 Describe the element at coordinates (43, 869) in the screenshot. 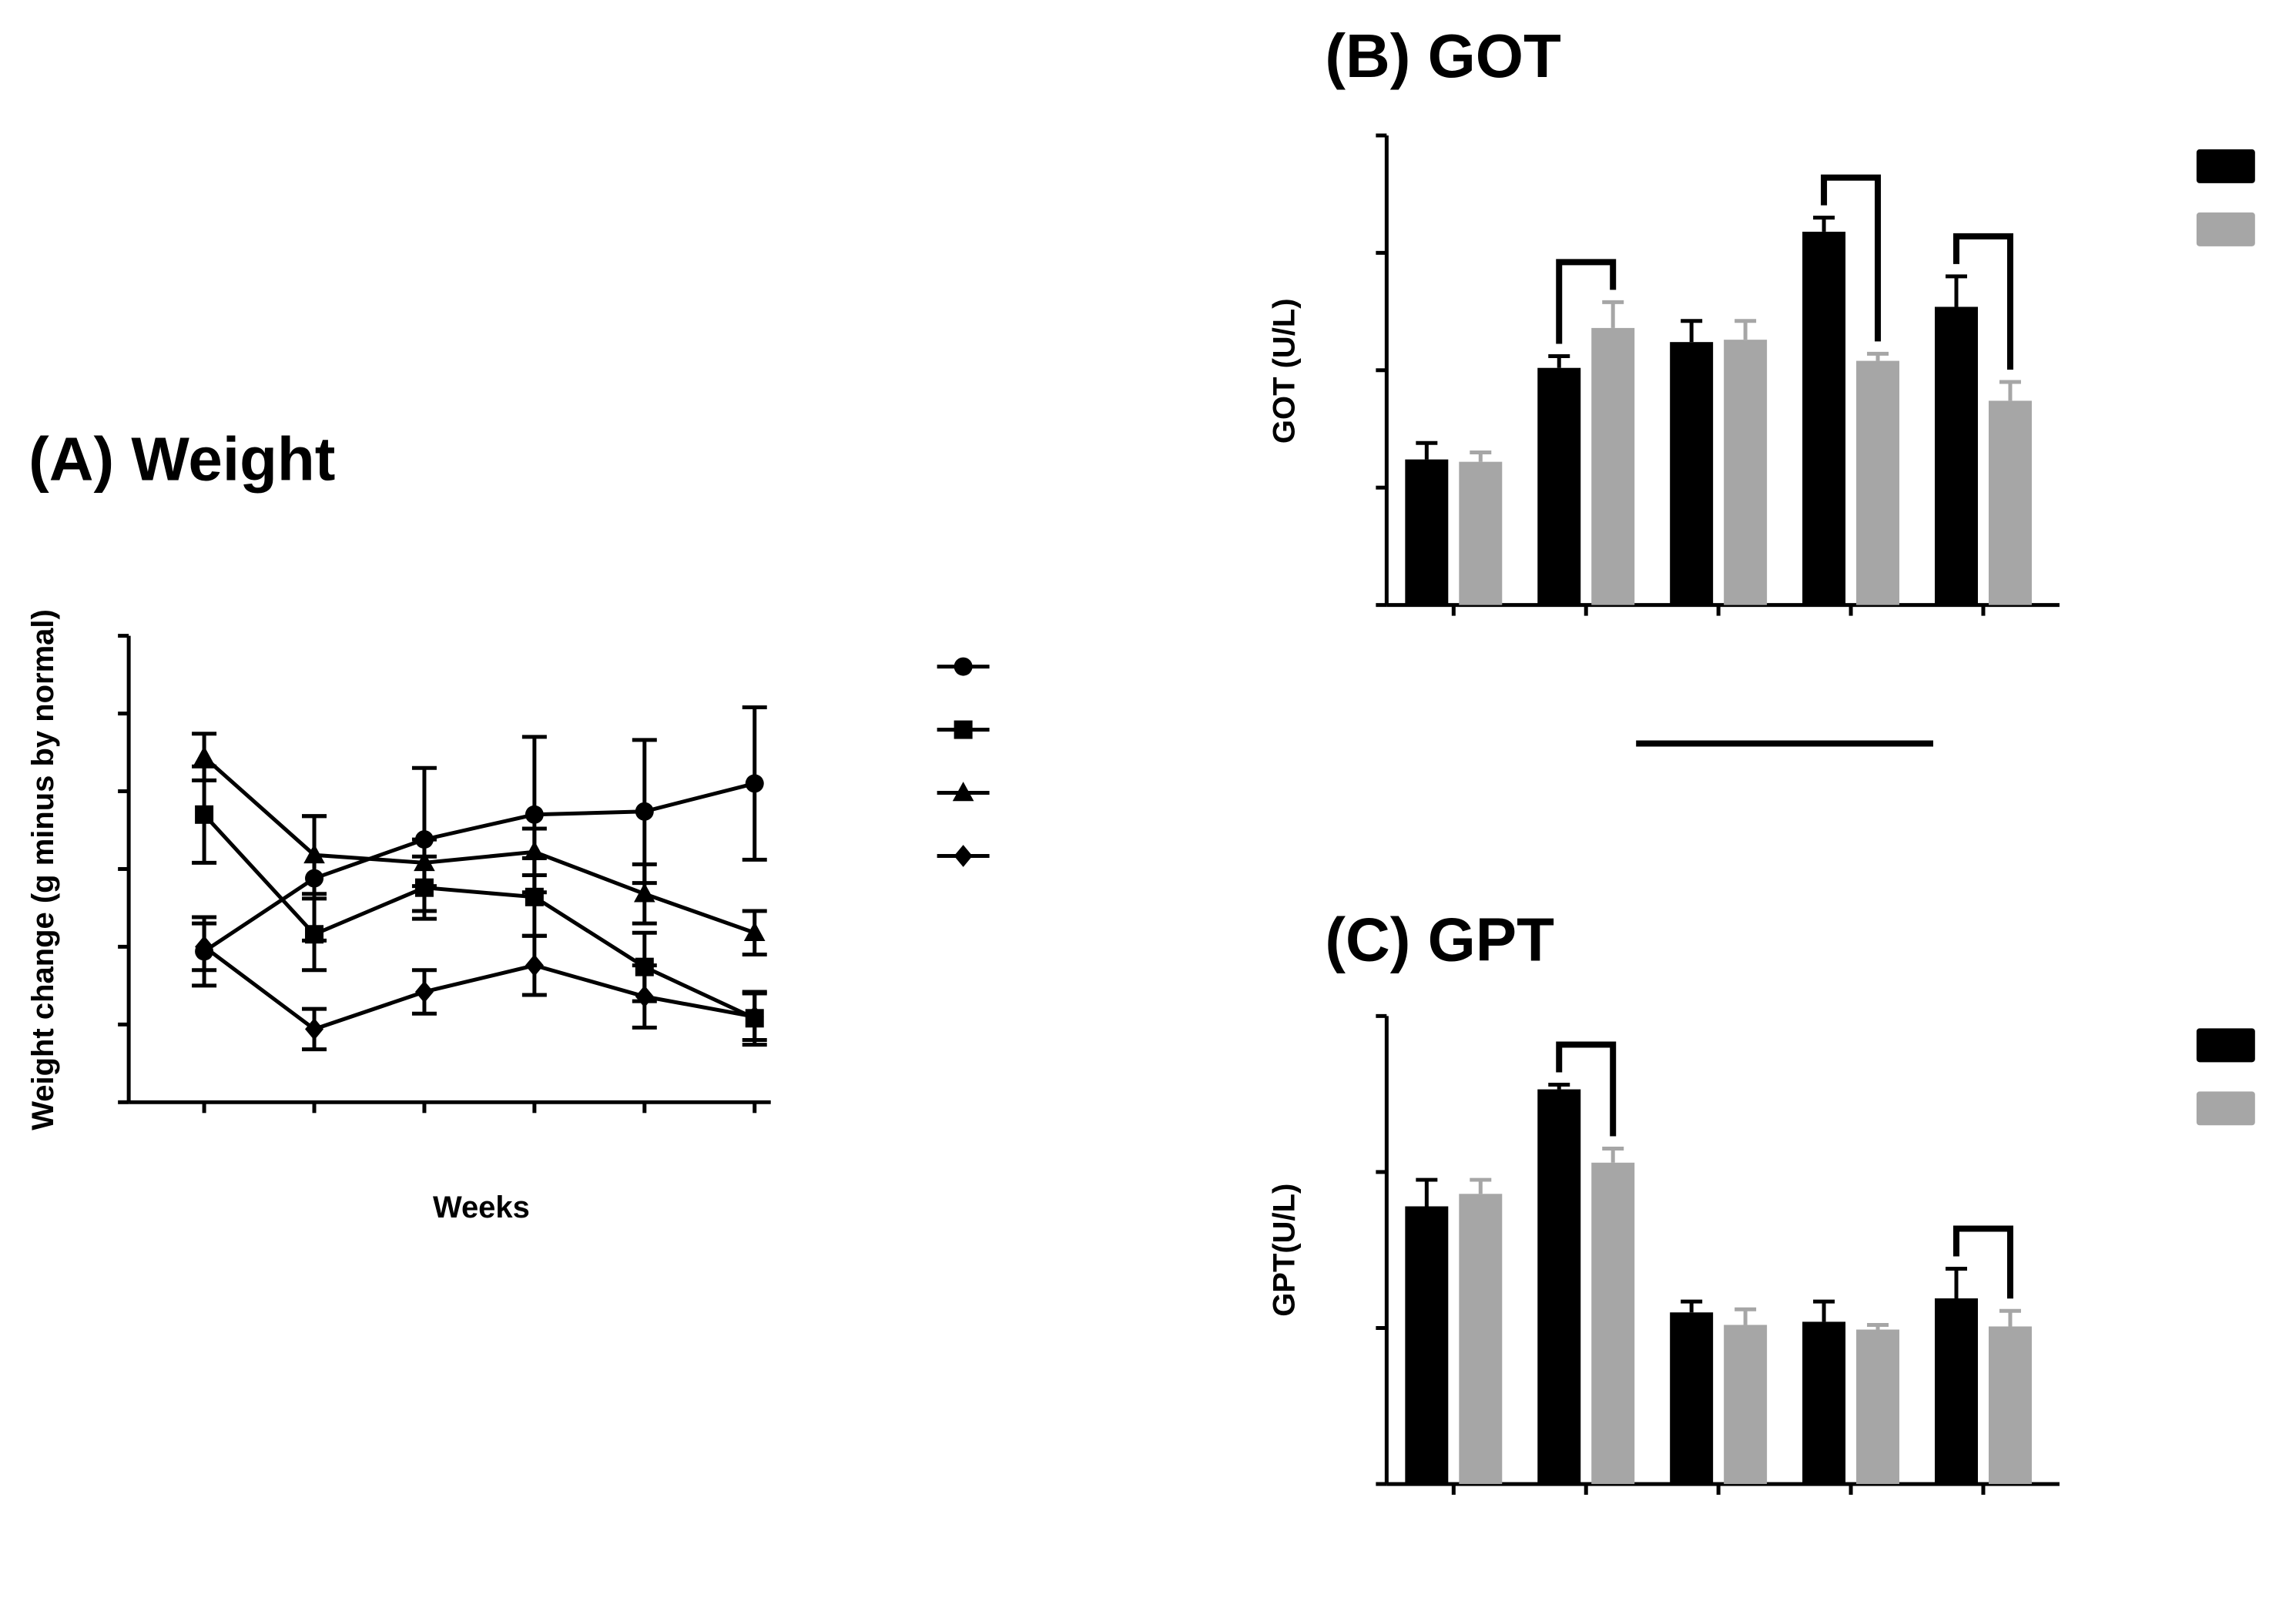

I see `weight-y-axis-label: Weight change (g minus by normal)` at that location.